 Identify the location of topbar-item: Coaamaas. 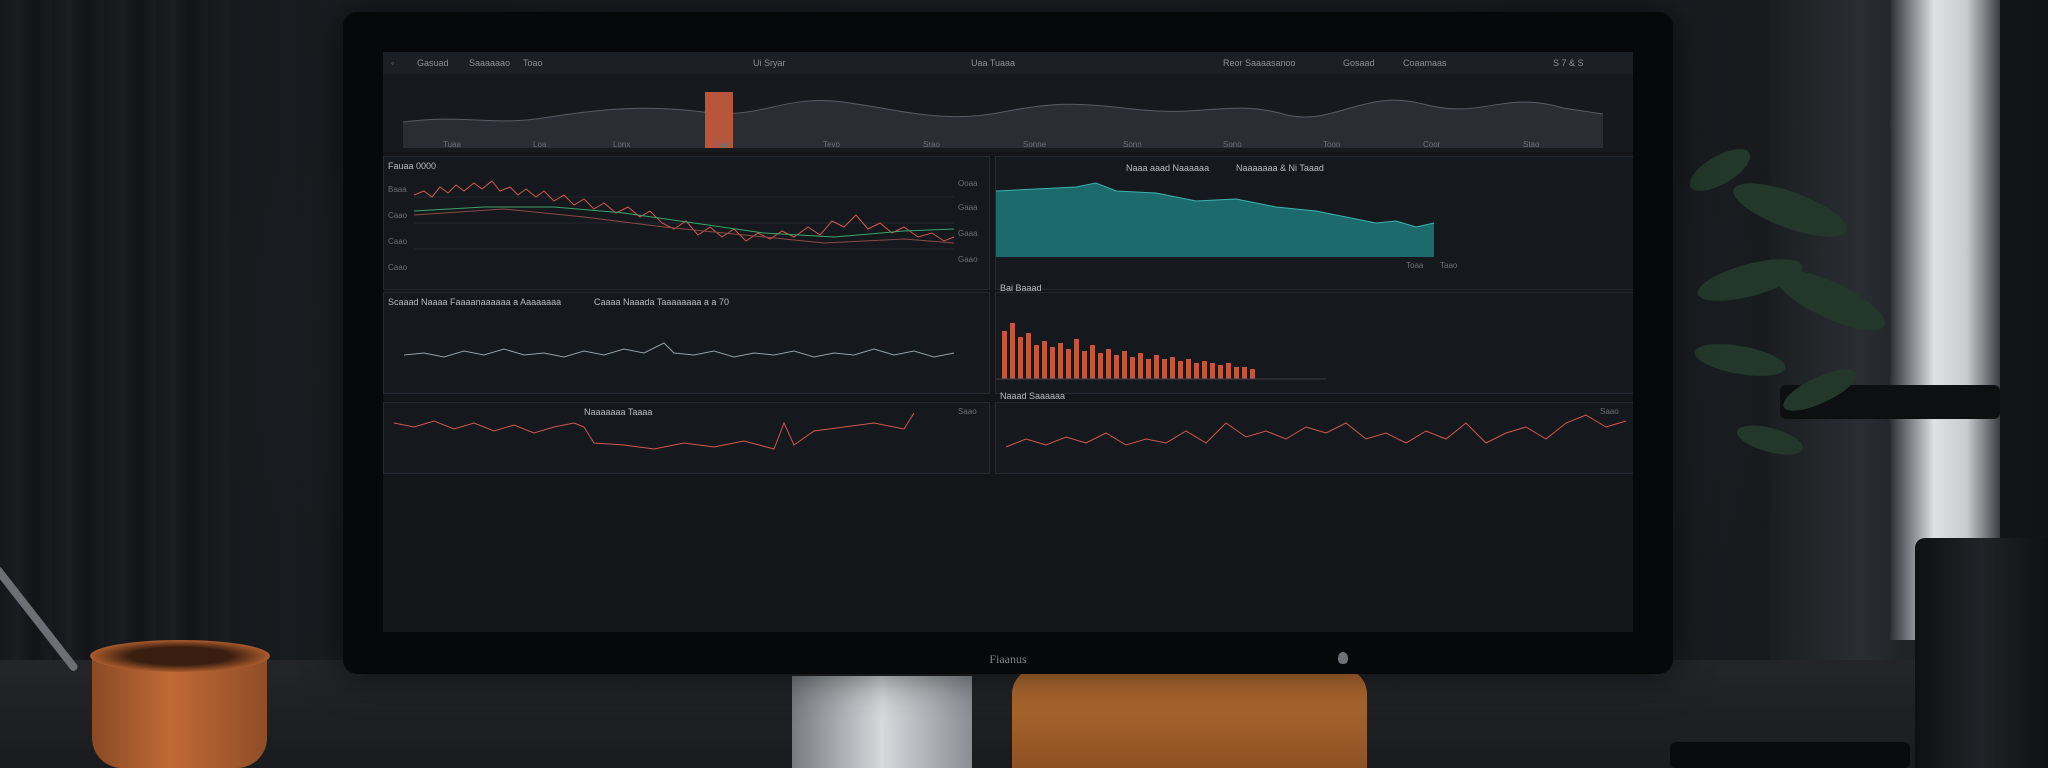
(1425, 63).